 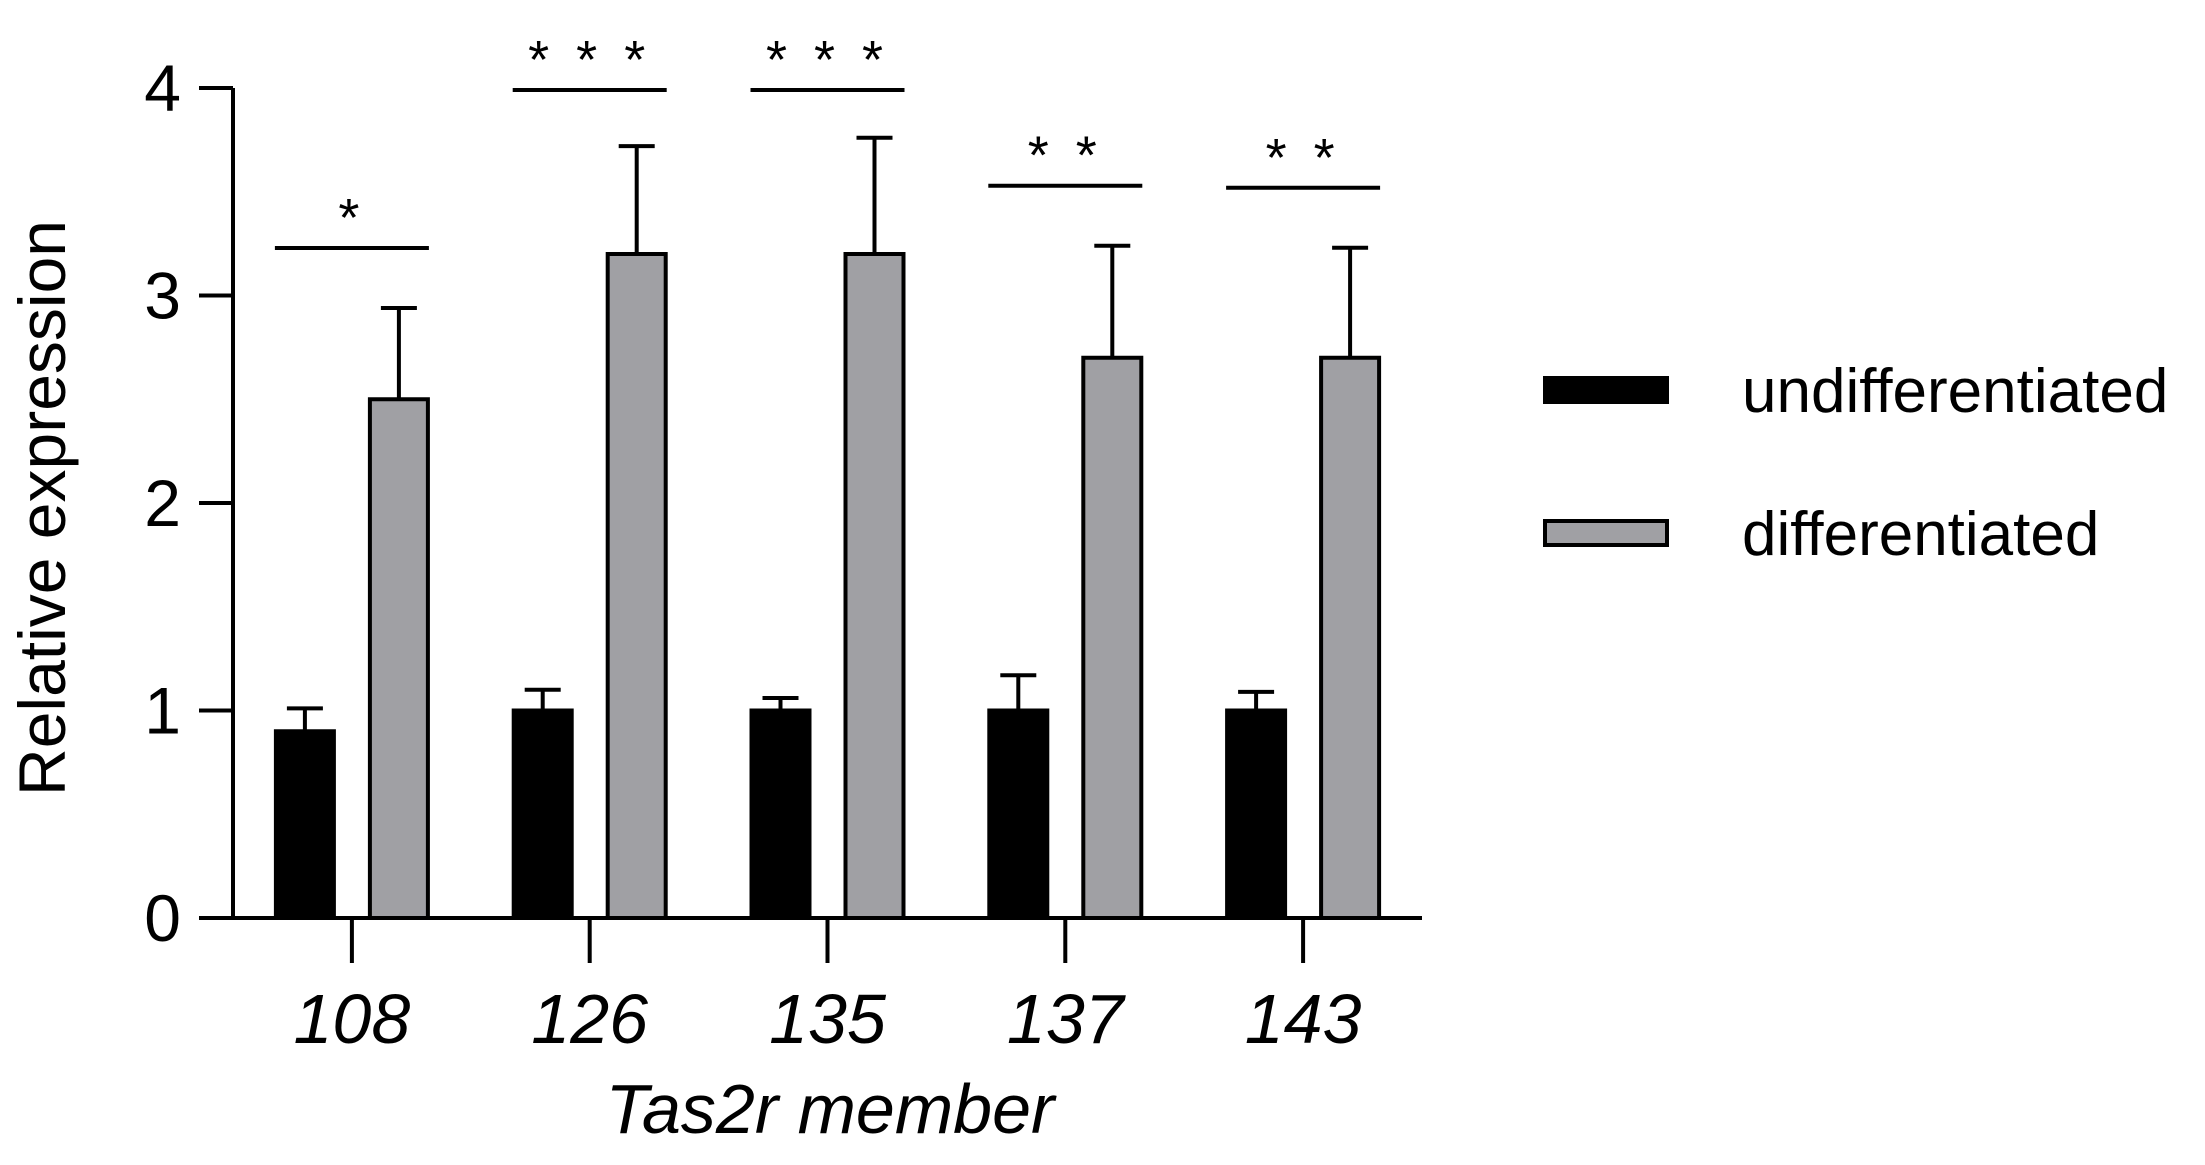 I want to click on x-tick-label: 108, so click(x=352, y=1019).